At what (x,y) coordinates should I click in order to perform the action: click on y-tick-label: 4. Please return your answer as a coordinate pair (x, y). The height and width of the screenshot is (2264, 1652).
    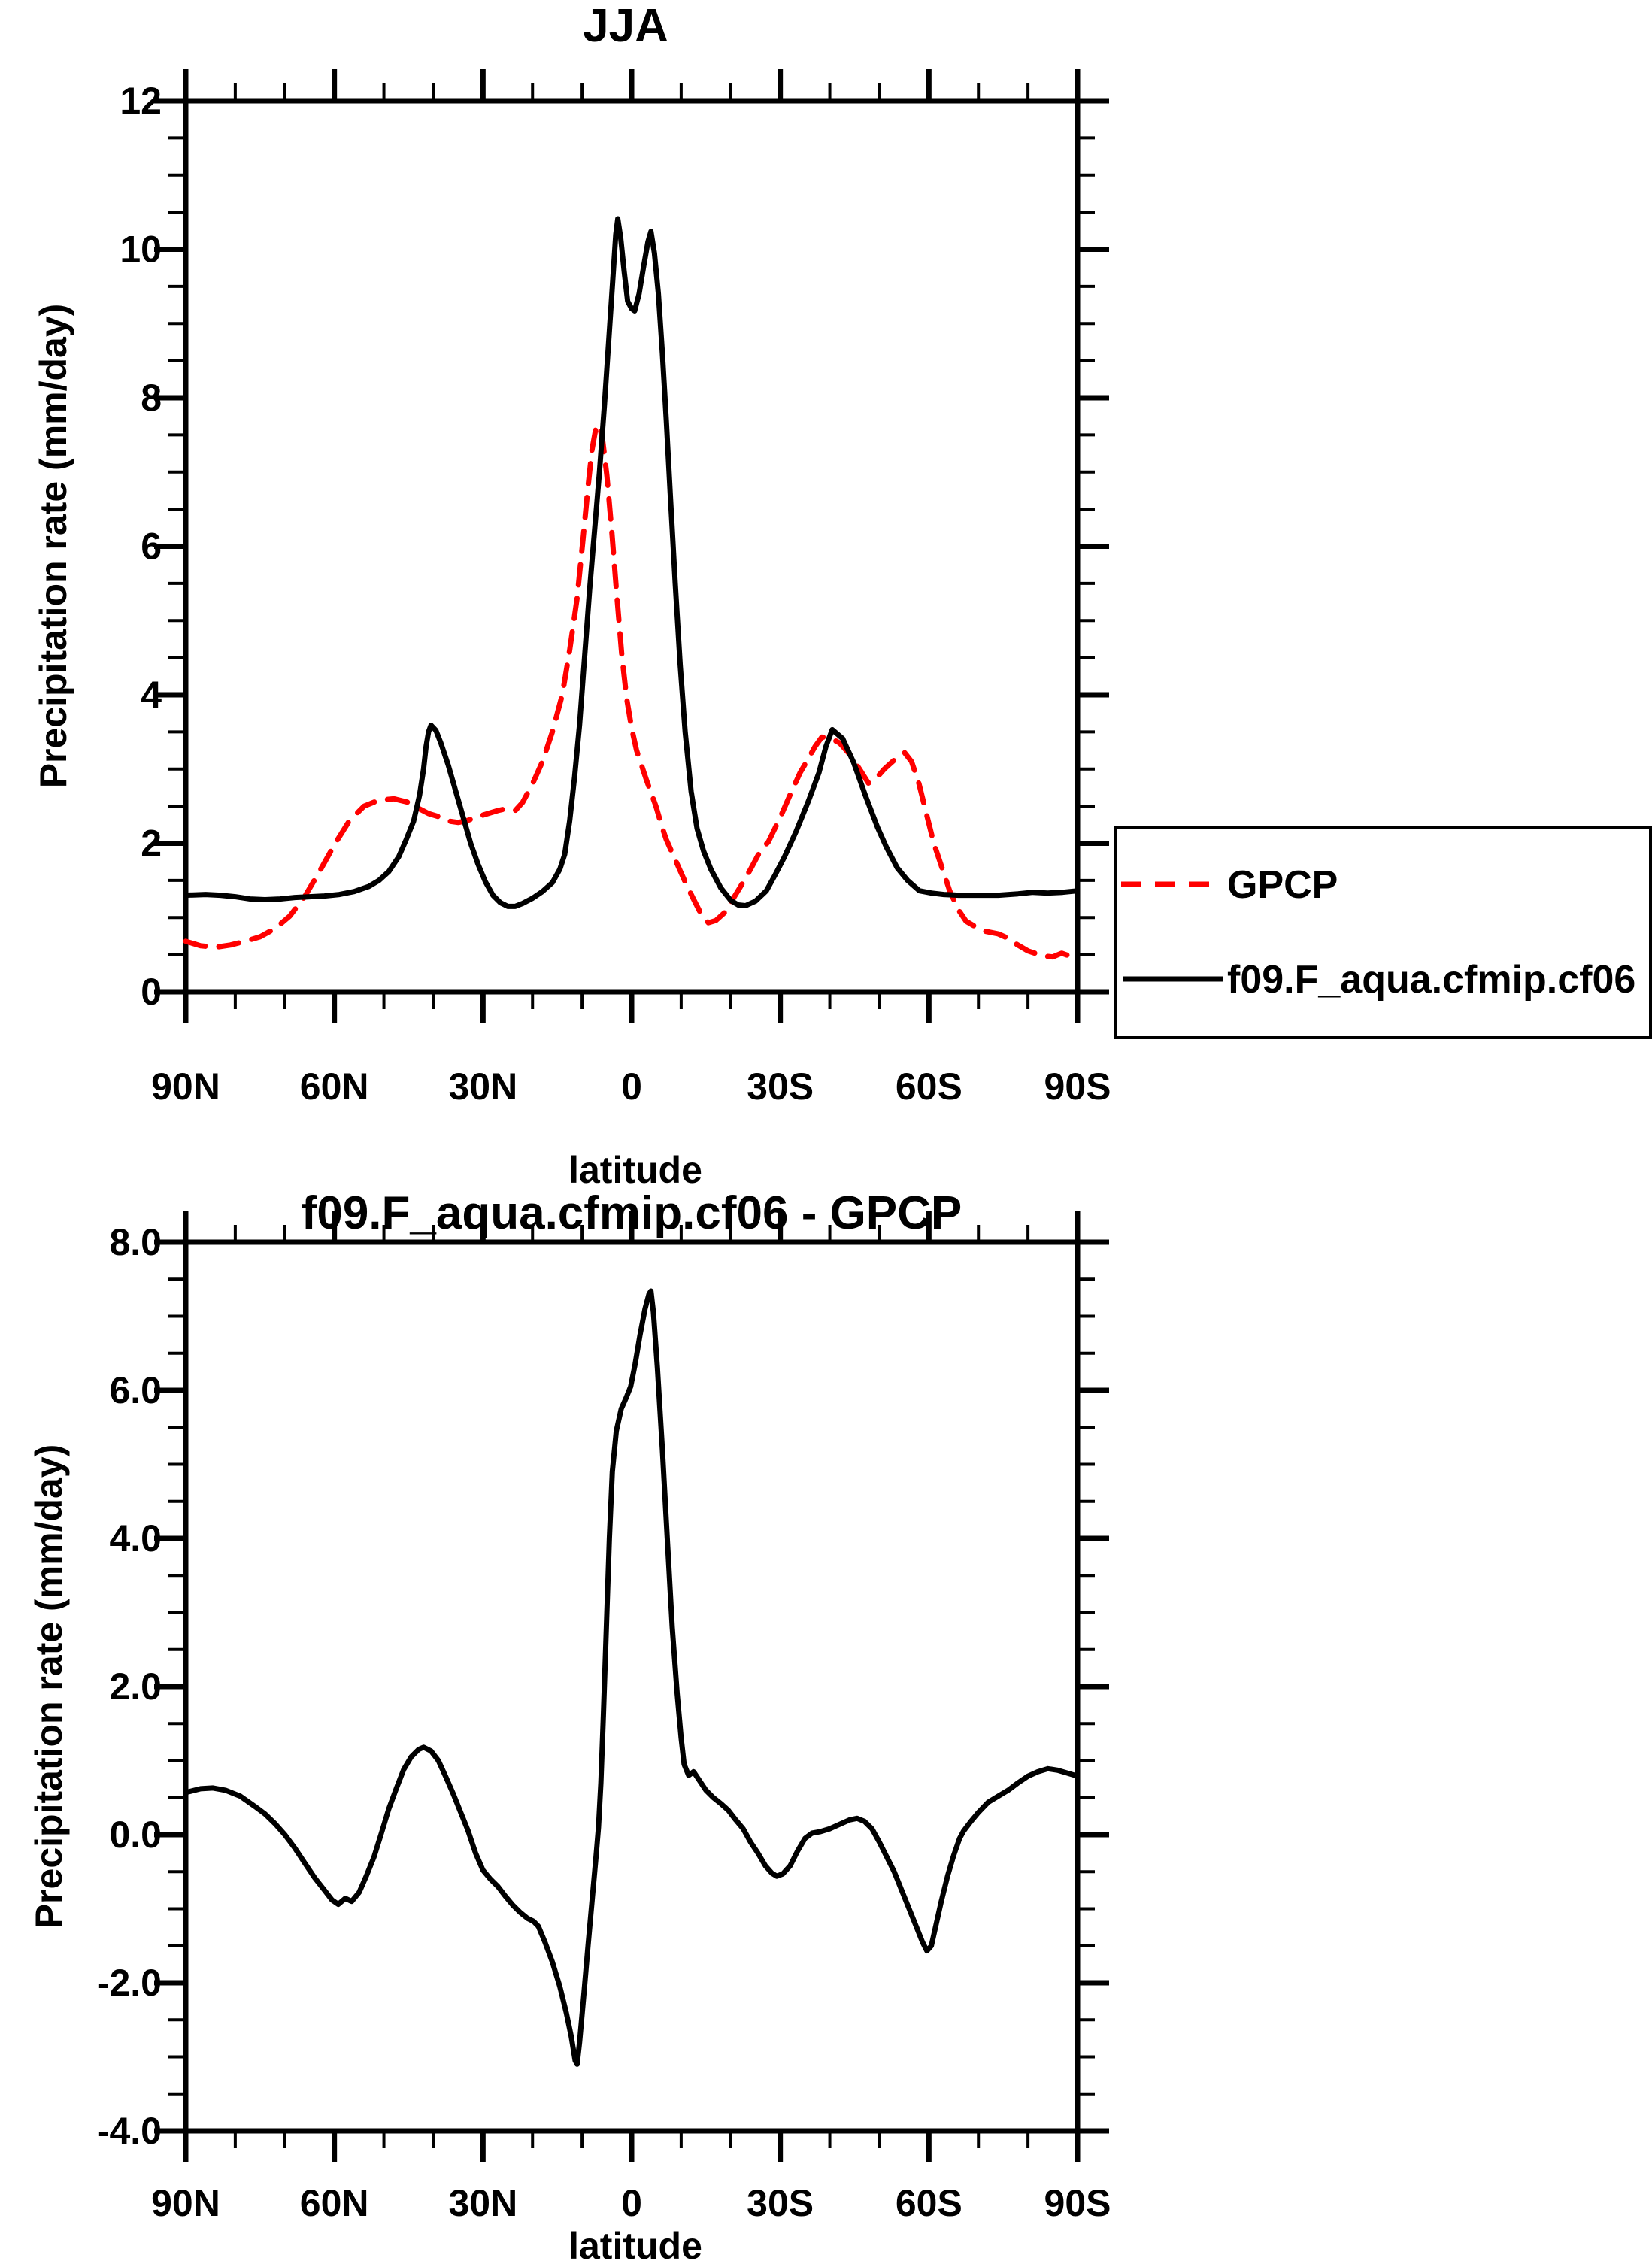
    Looking at the image, I should click on (151, 695).